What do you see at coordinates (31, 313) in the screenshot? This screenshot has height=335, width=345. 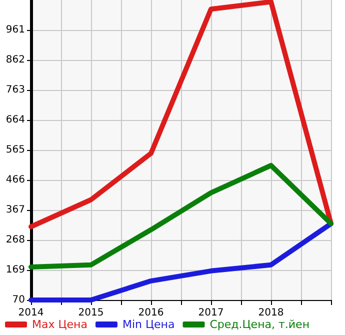 I see `x-tick-label: 2014` at bounding box center [31, 313].